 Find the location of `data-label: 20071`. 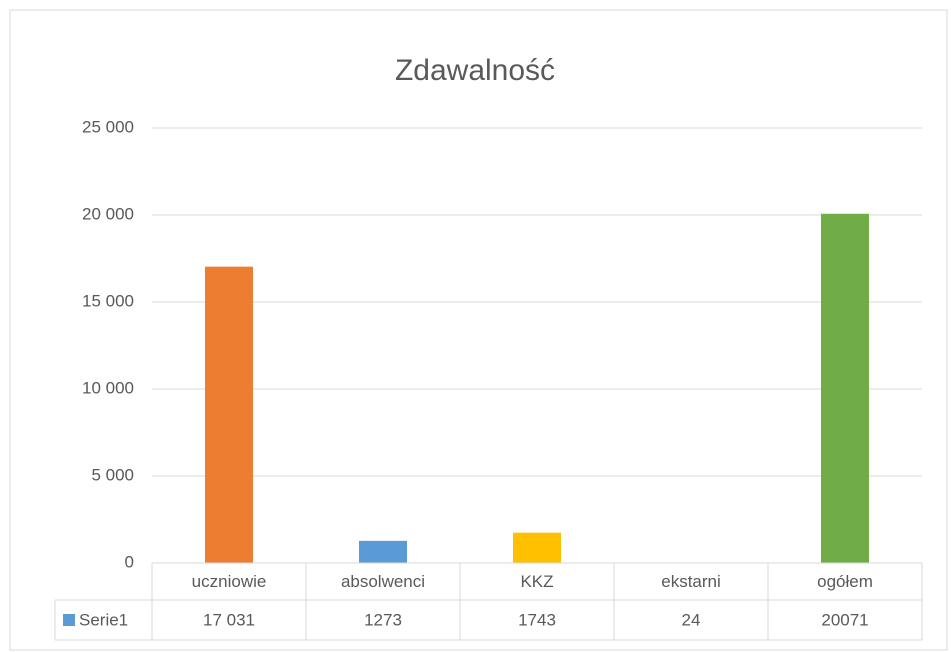

data-label: 20071 is located at coordinates (844, 619).